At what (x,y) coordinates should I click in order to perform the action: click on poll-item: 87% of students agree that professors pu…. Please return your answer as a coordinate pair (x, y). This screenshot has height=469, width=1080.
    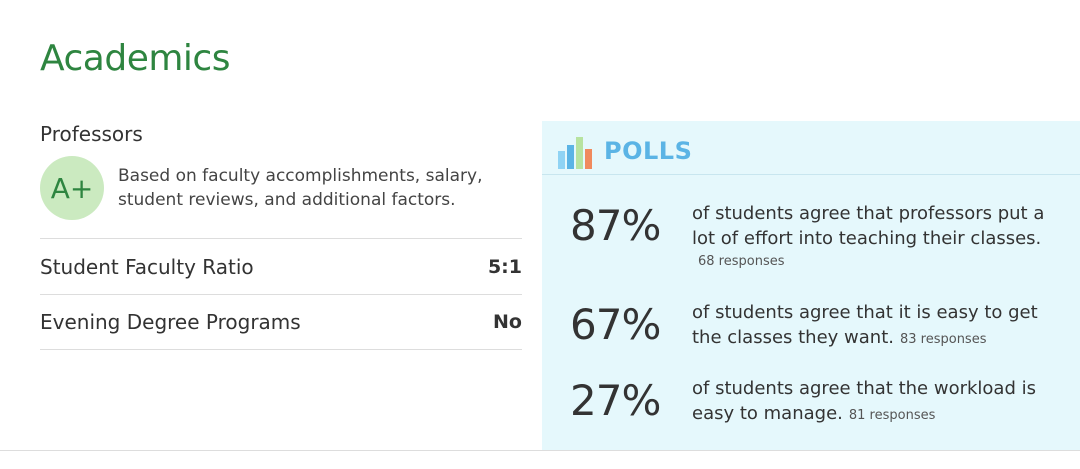
    Looking at the image, I should click on (811, 236).